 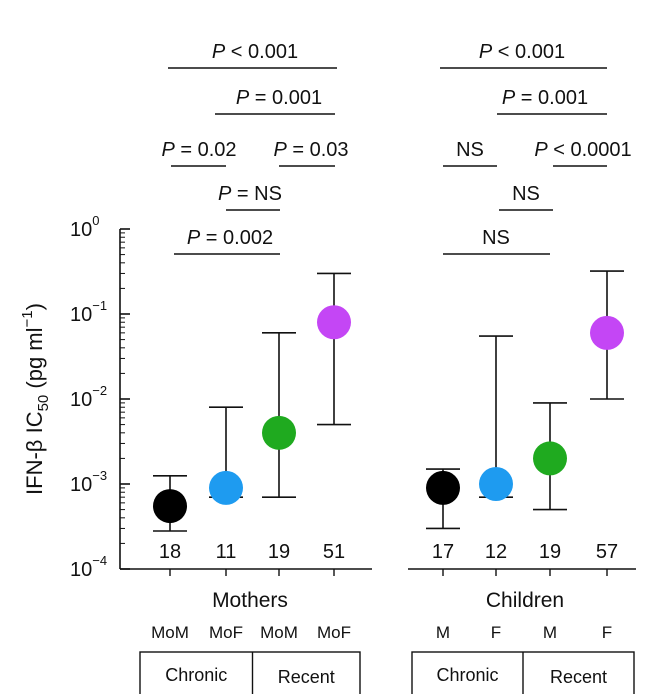 What do you see at coordinates (226, 524) in the screenshot?
I see `data-point-mothers-mof-chronic: 11 MoF` at bounding box center [226, 524].